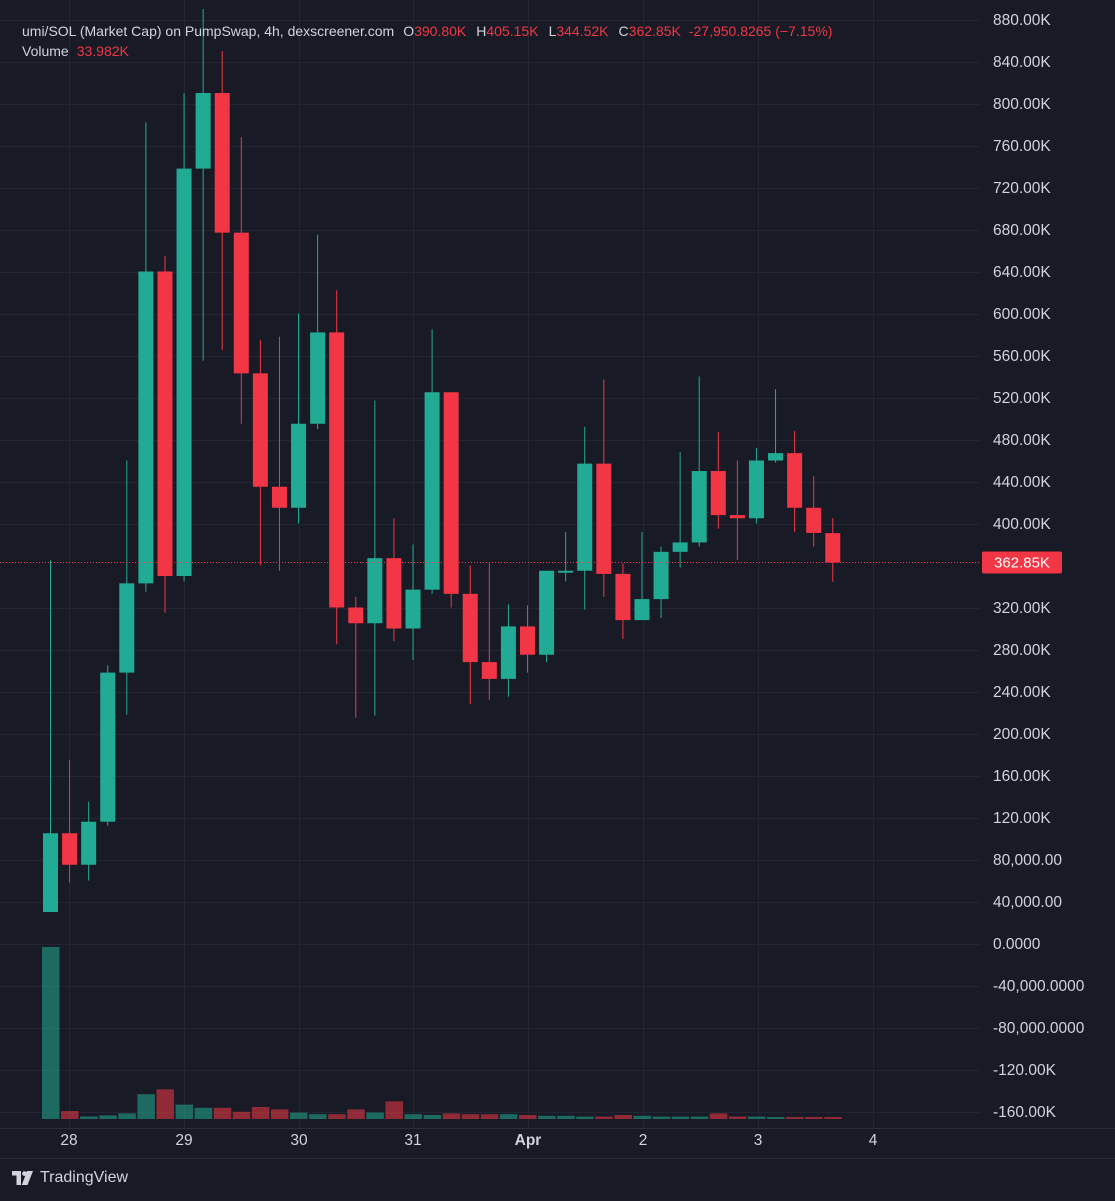  What do you see at coordinates (1022, 104) in the screenshot?
I see `y-tick-label: 800.00K` at bounding box center [1022, 104].